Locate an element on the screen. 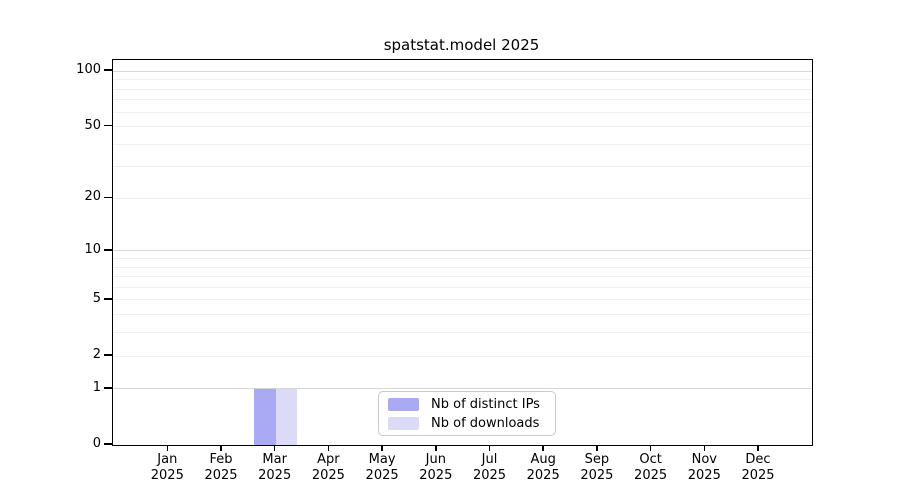 The width and height of the screenshot is (900, 500). bar-downloads-mar is located at coordinates (286, 416).